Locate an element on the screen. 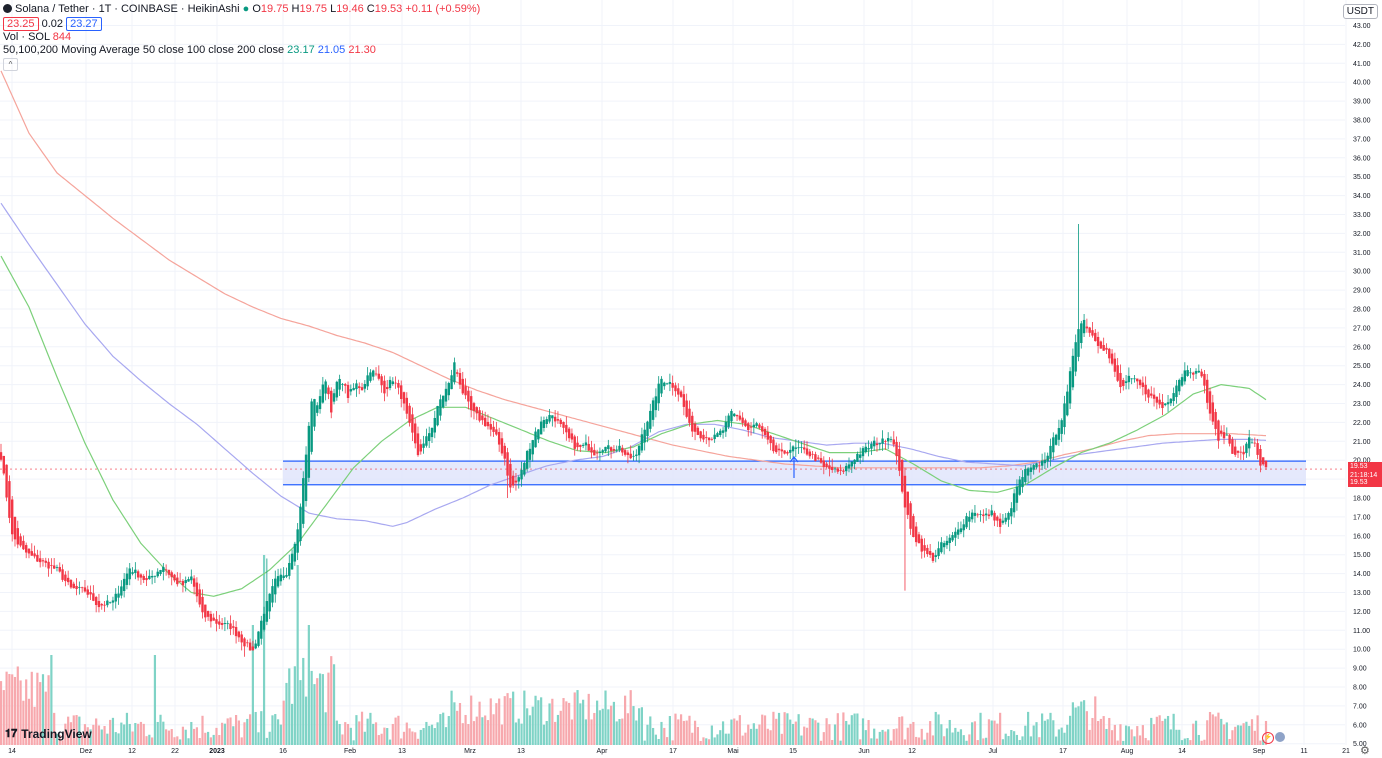 This screenshot has width=1382, height=758. time-tick-label: 17 is located at coordinates (1063, 751).